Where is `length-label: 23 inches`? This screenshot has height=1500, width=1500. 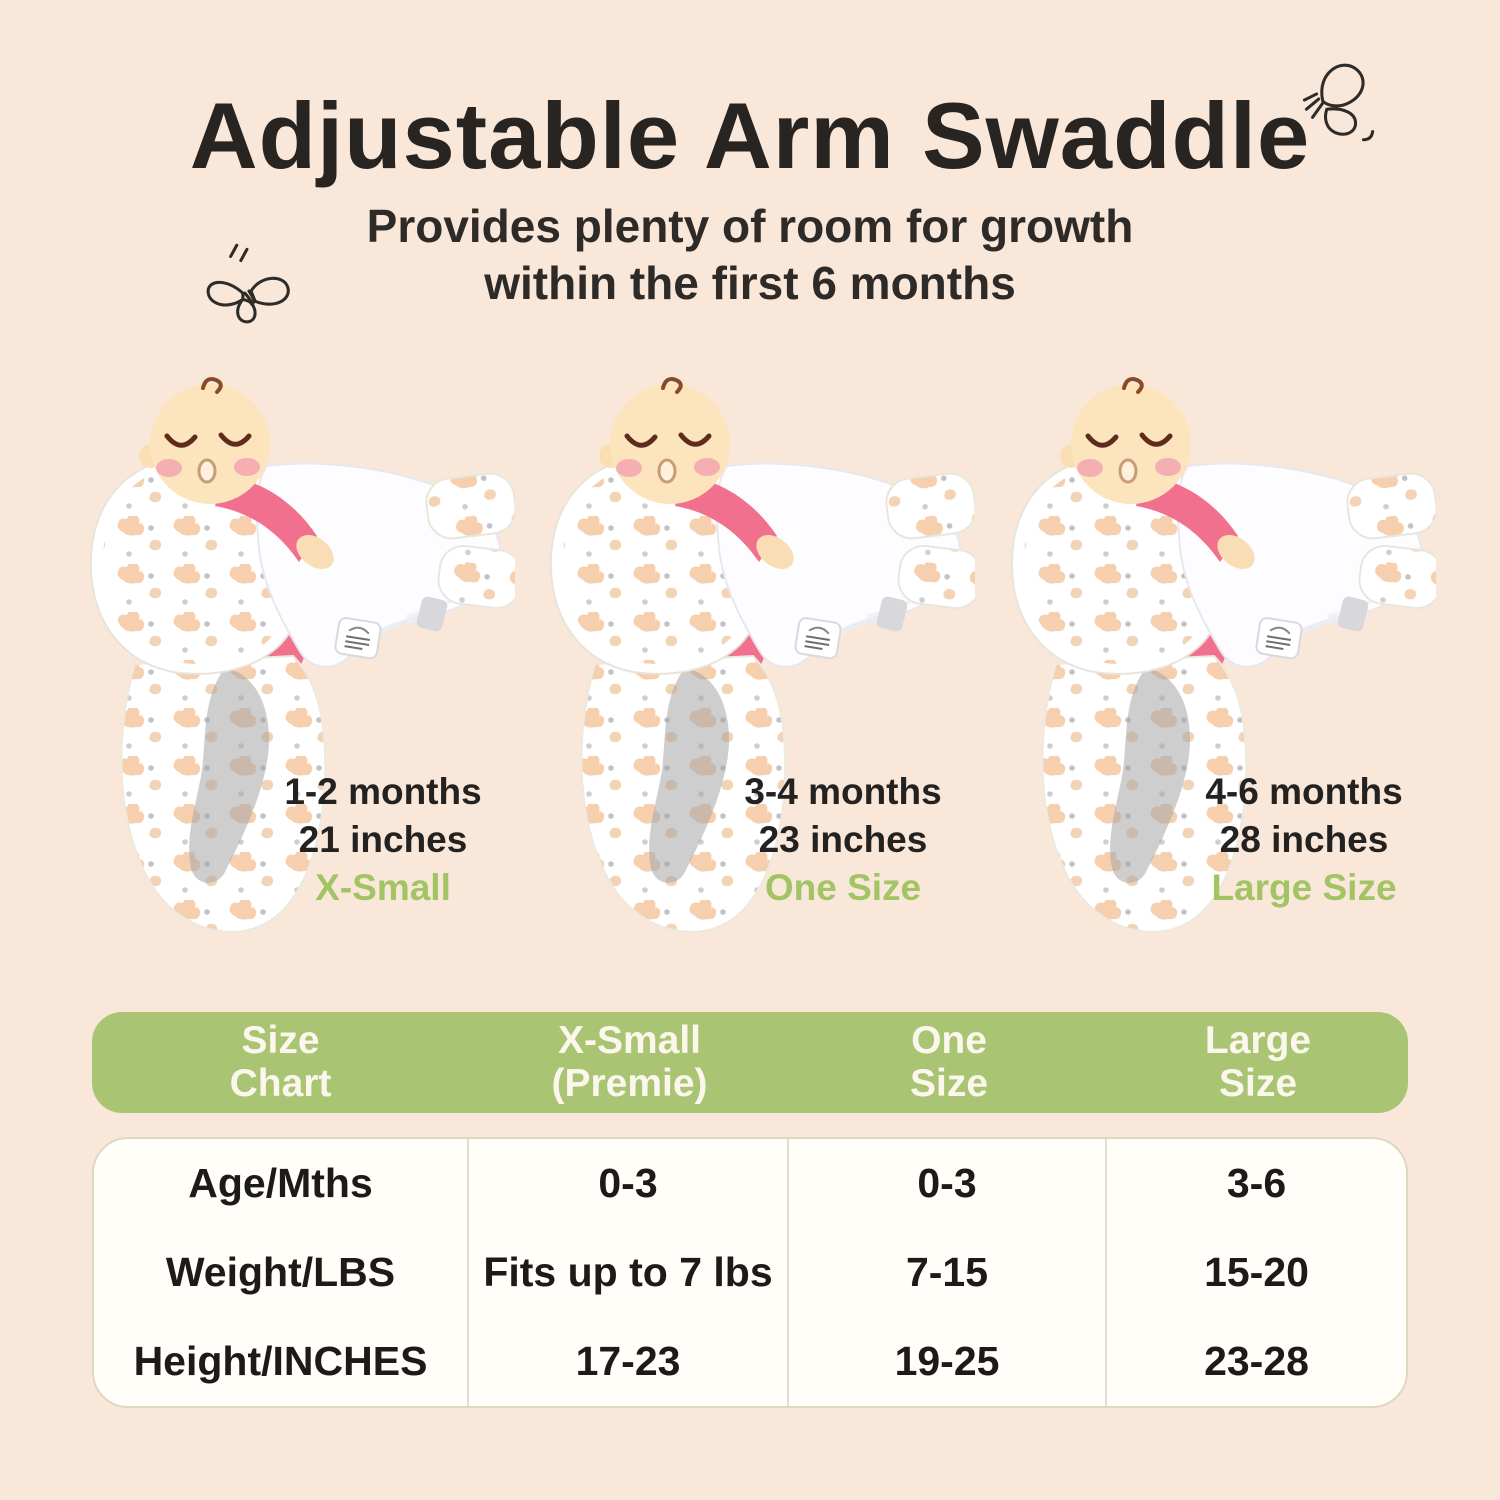 length-label: 23 inches is located at coordinates (843, 840).